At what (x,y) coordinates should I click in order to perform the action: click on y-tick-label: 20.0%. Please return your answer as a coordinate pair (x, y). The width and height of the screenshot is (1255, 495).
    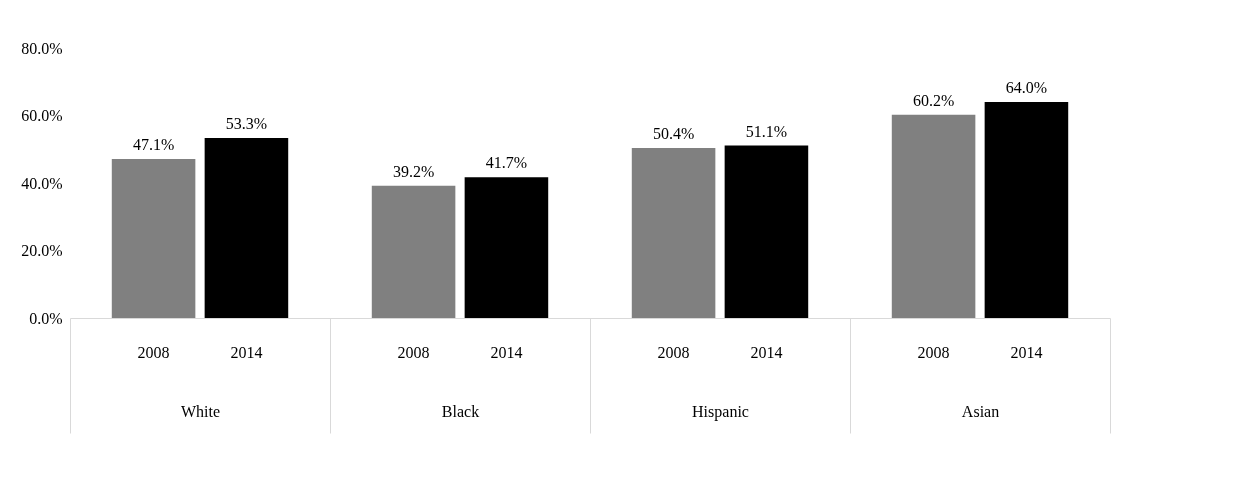
    Looking at the image, I should click on (42, 250).